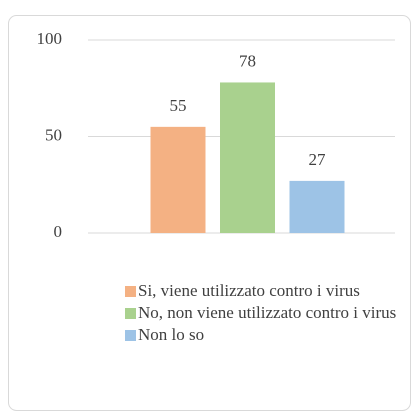  Describe the element at coordinates (247, 60) in the screenshot. I see `data-label: 78` at that location.